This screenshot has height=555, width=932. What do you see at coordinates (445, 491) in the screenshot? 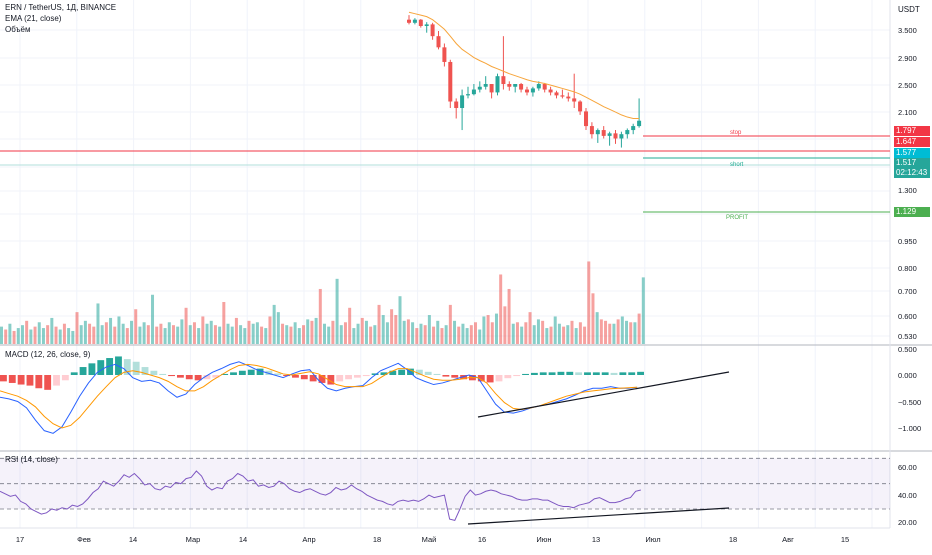
I see `rsi-pane` at bounding box center [445, 491].